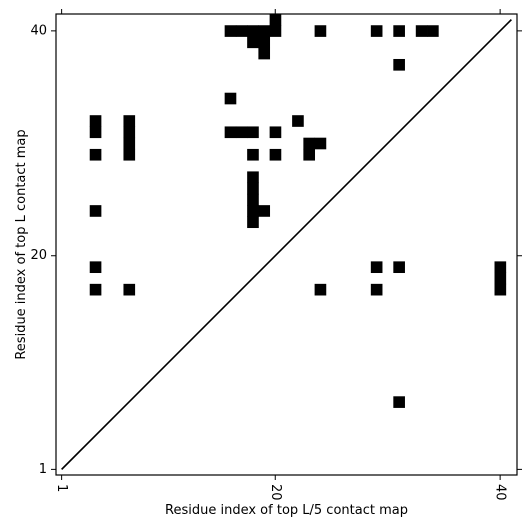  I want to click on x-tick-label: 1, so click(61, 488).